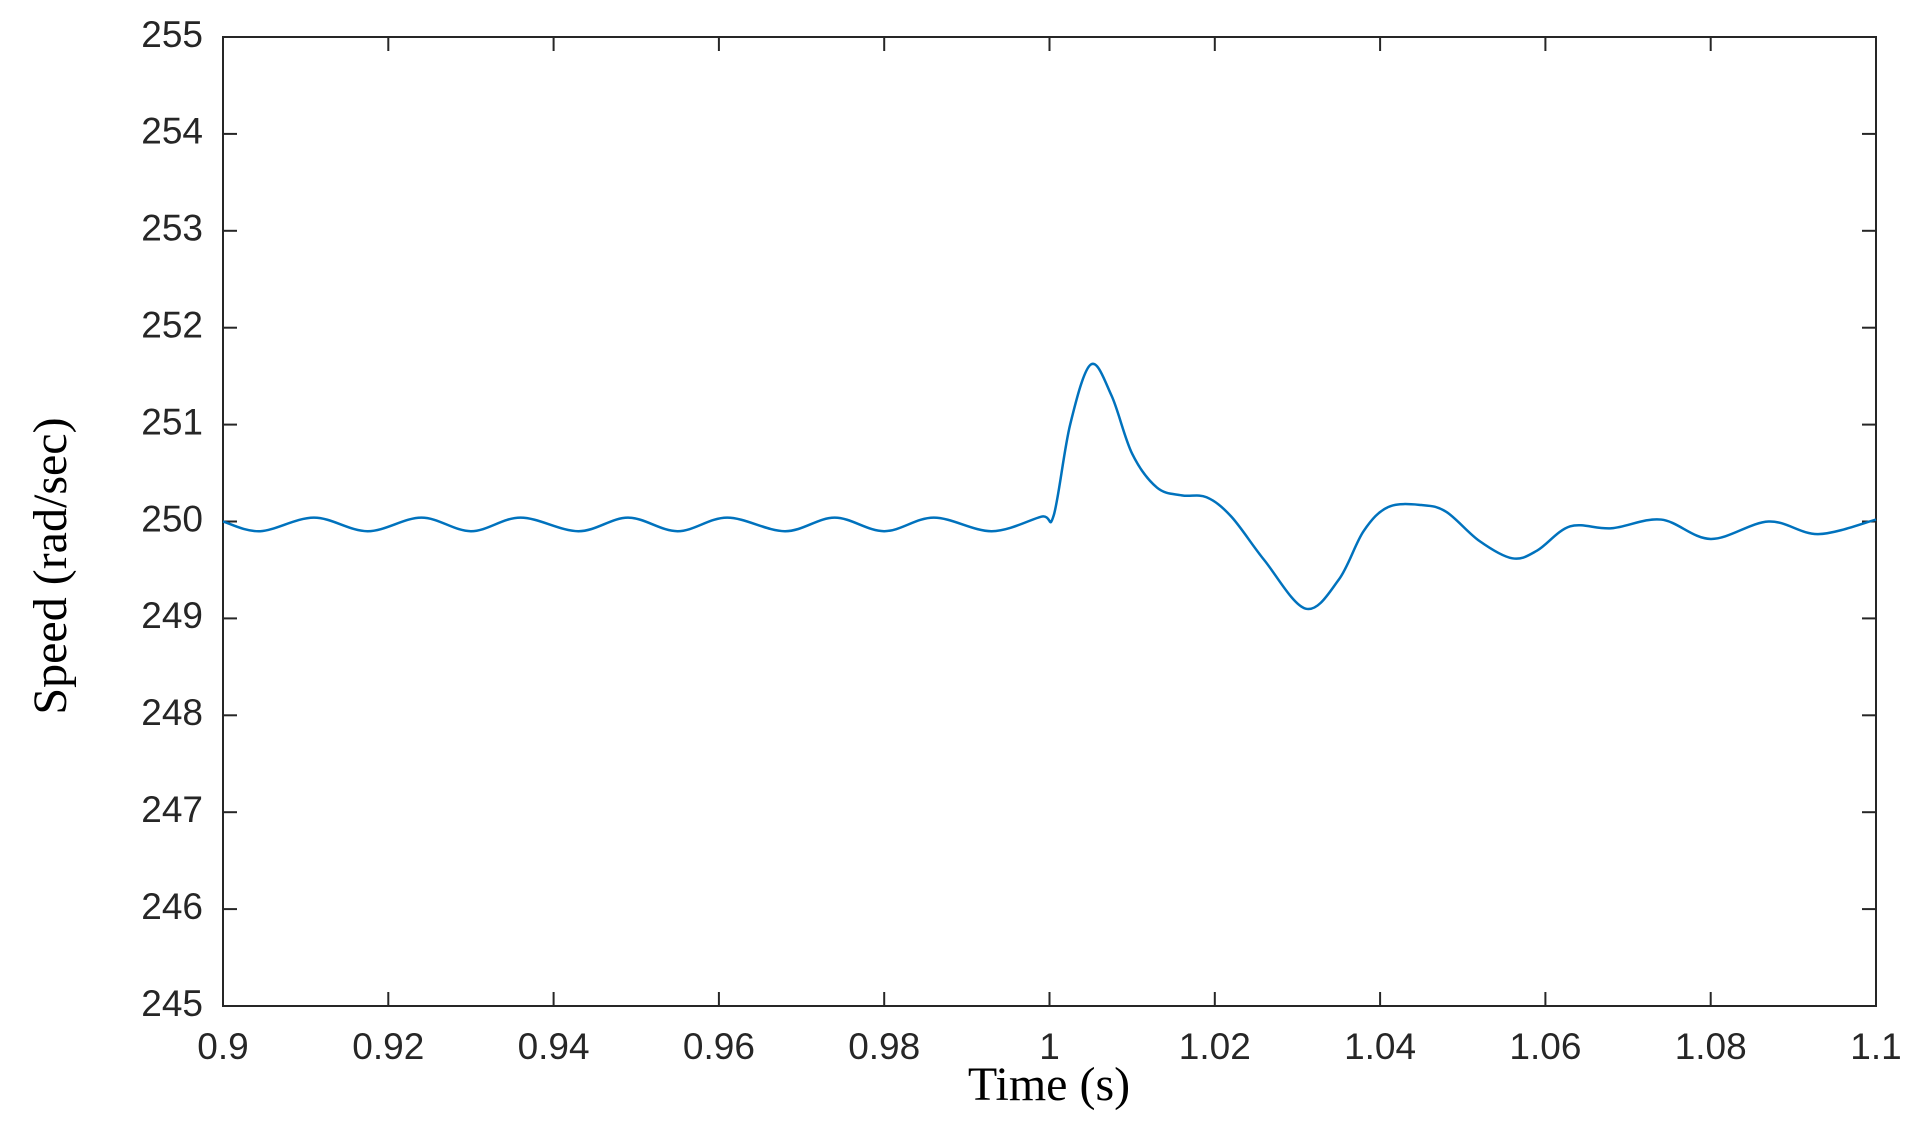  I want to click on x-tick-label: 1.04, so click(1380, 1046).